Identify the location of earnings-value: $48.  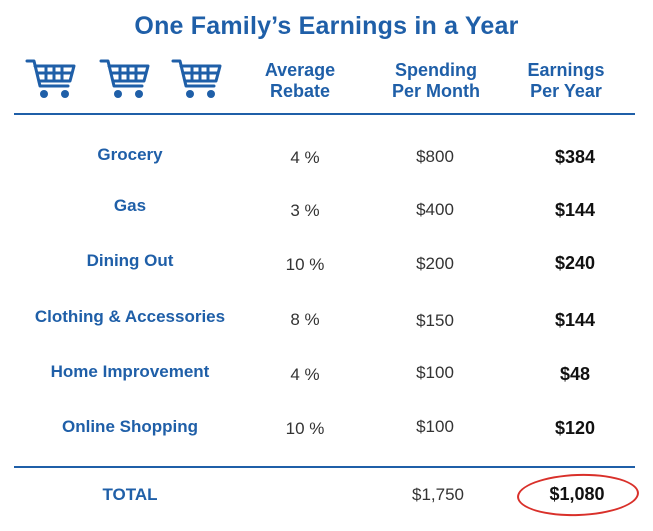
(575, 374).